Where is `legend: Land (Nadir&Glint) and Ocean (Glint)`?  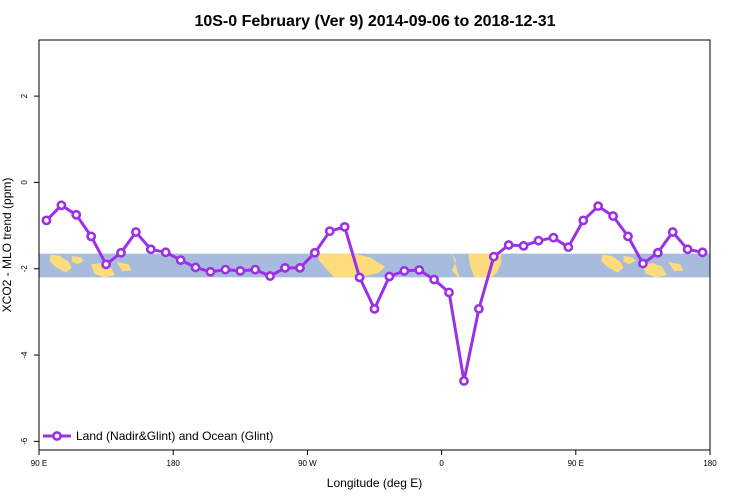
legend: Land (Nadir&Glint) and Ocean (Glint) is located at coordinates (158, 436).